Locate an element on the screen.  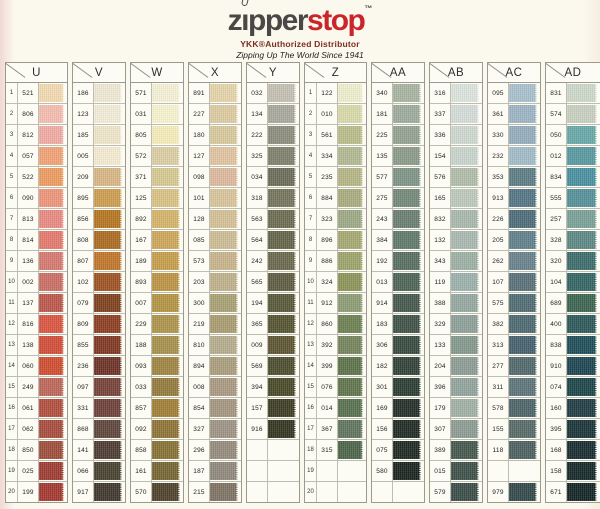
swatch-row: 296 is located at coordinates (215, 450).